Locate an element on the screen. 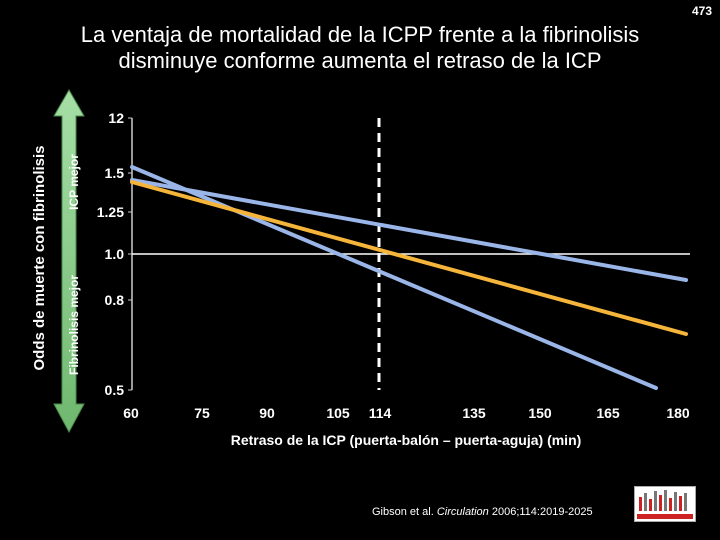  x-tick-label: 180 is located at coordinates (678, 413).